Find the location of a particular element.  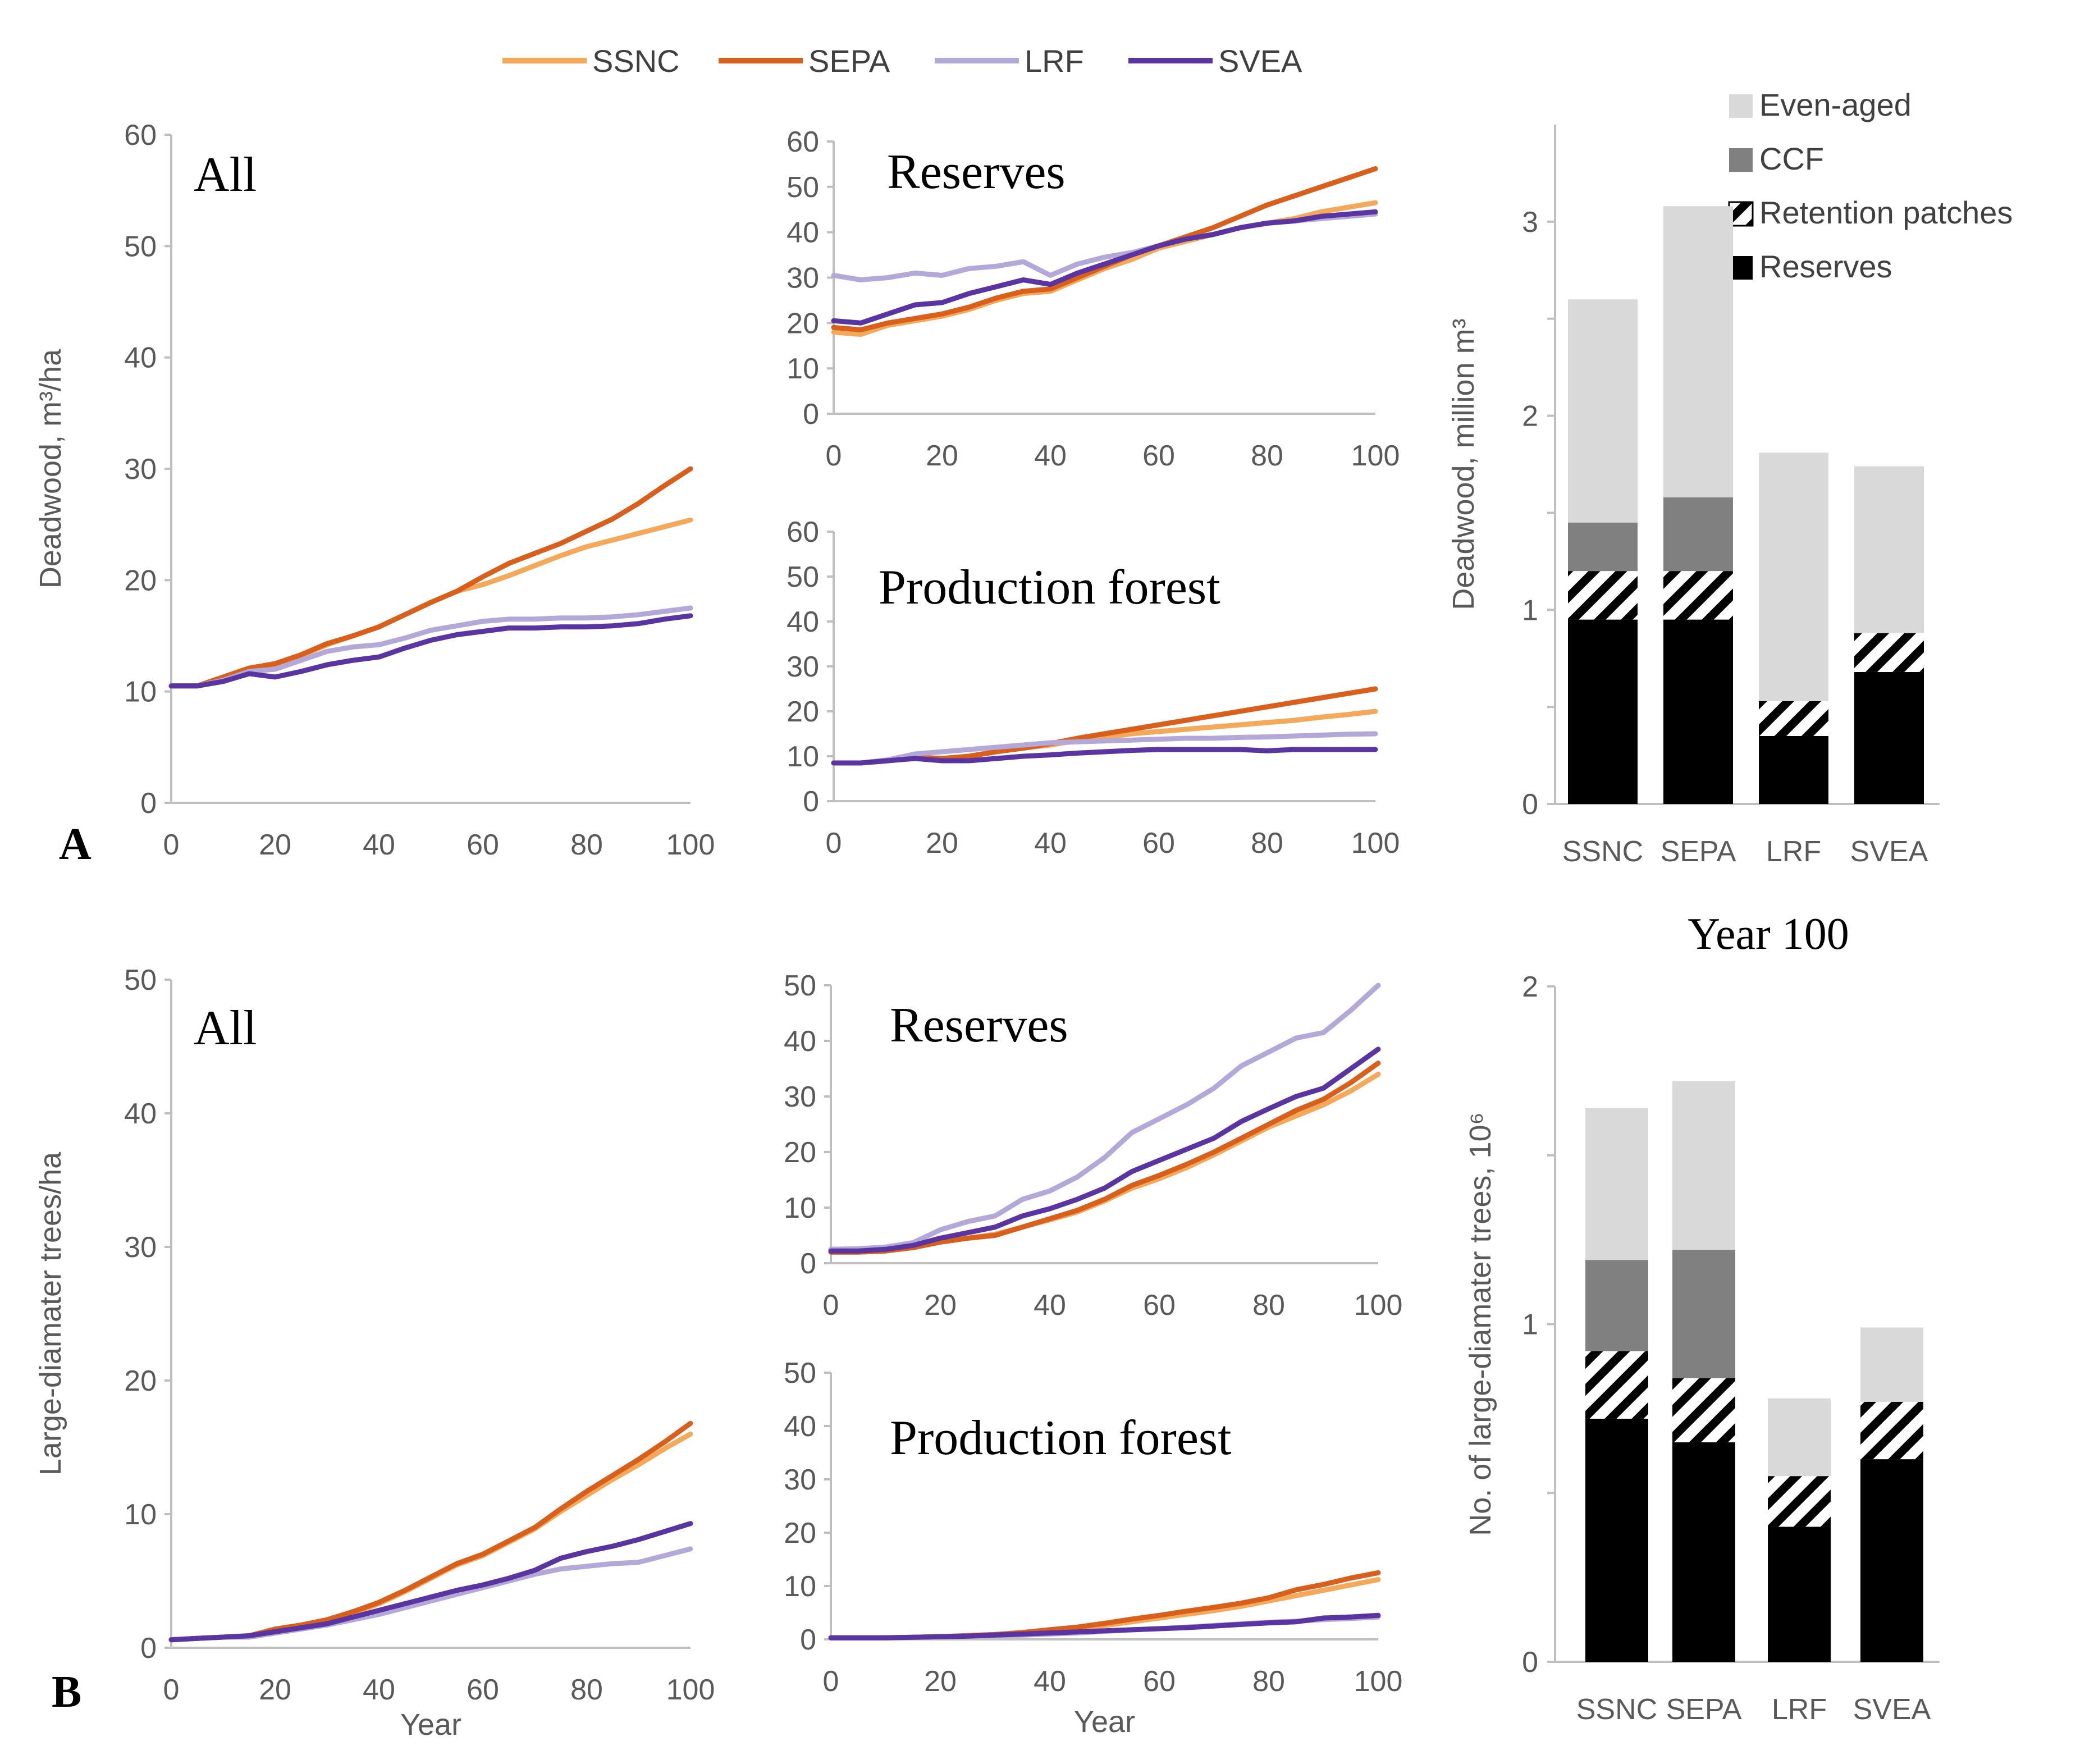

y-axis-title: No. of large-diamater trees, 10⁶ is located at coordinates (1480, 1324).